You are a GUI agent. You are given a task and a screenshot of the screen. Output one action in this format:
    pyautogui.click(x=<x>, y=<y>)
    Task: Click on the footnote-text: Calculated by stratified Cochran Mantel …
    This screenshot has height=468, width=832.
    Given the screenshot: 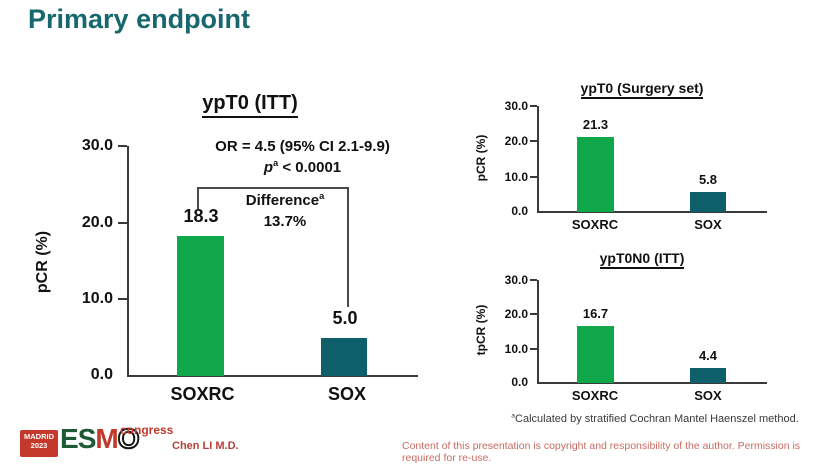 What is the action you would take?
    pyautogui.click(x=657, y=419)
    